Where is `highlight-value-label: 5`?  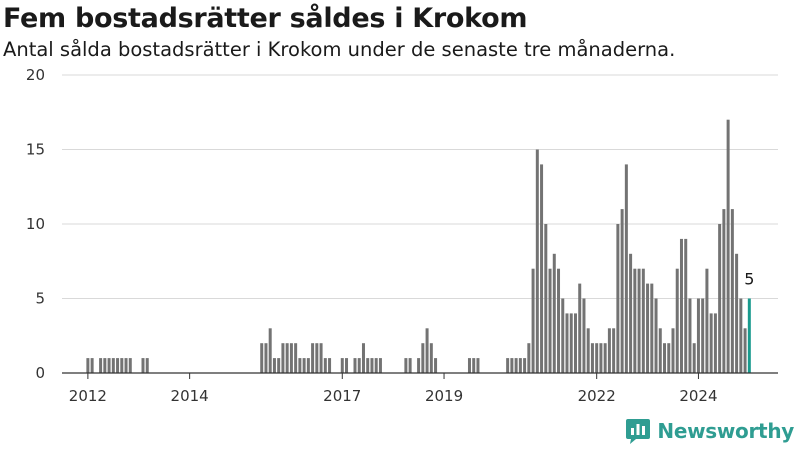
highlight-value-label: 5 is located at coordinates (749, 279).